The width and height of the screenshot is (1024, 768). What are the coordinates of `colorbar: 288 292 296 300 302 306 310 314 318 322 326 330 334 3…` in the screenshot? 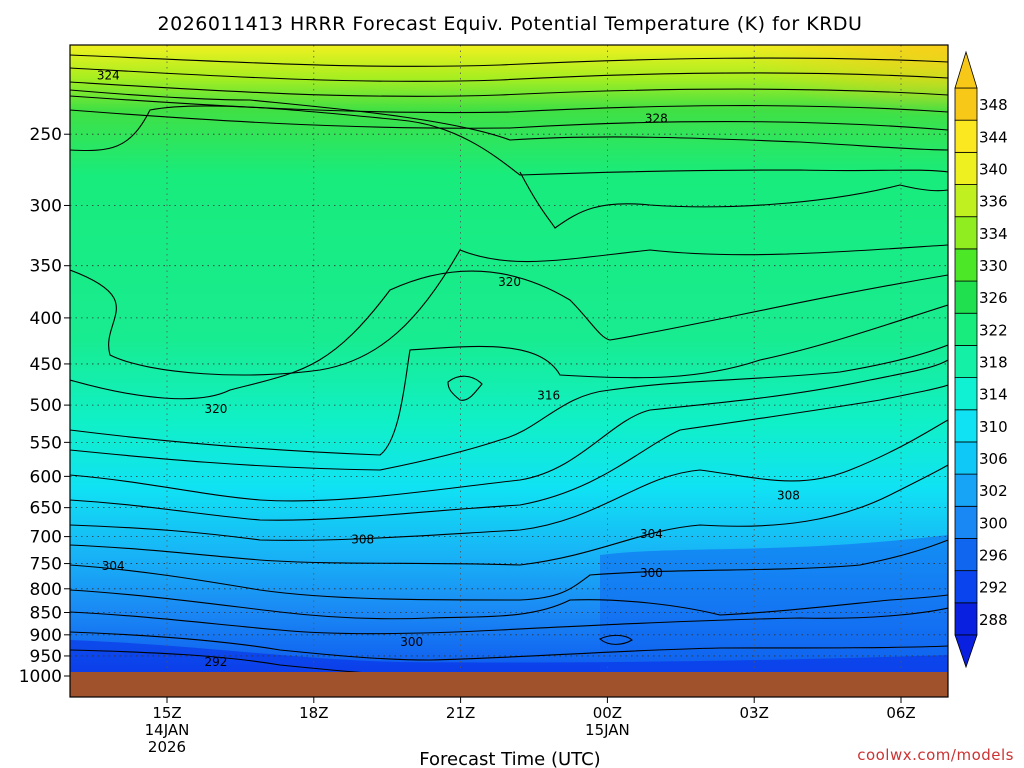 It's located at (981, 359).